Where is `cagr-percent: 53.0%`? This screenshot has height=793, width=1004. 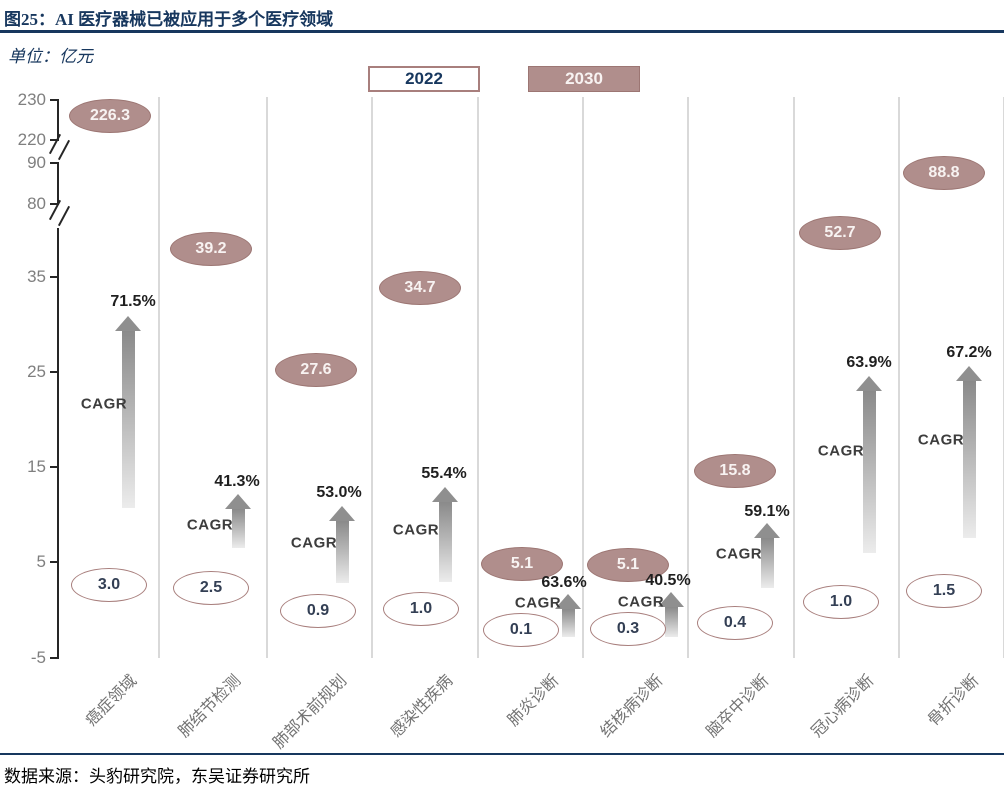 cagr-percent: 53.0% is located at coordinates (339, 492).